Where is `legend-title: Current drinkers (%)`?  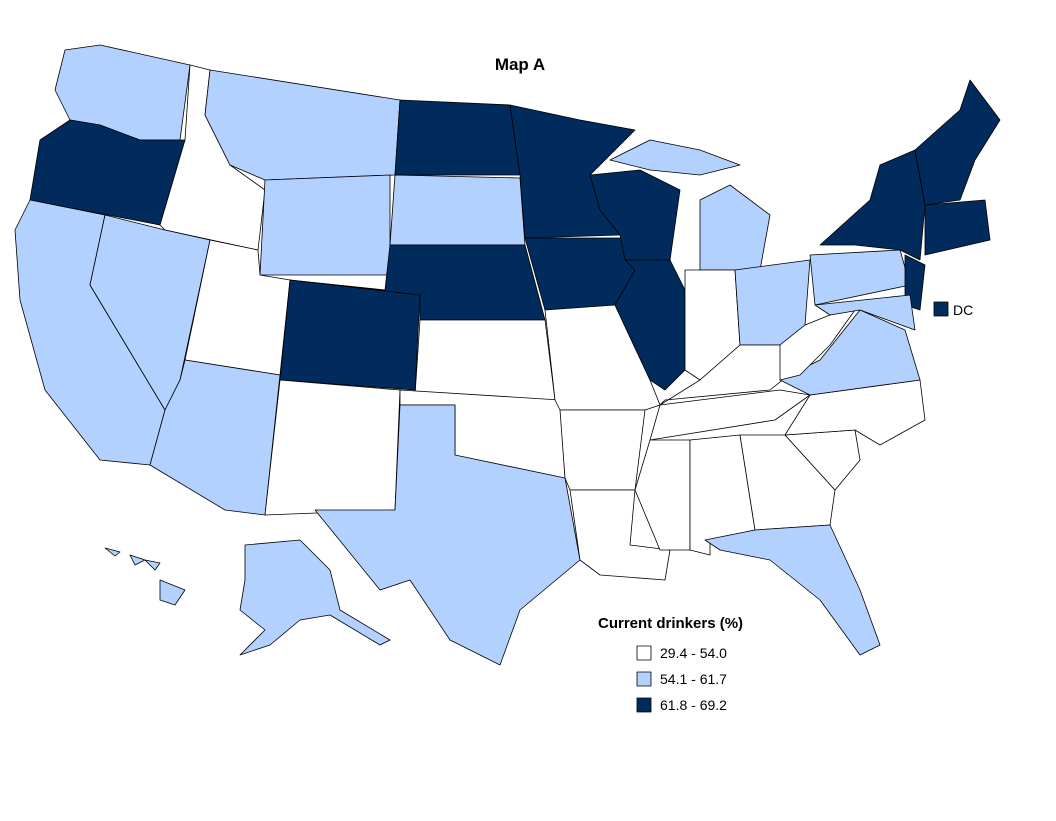 legend-title: Current drinkers (%) is located at coordinates (670, 623).